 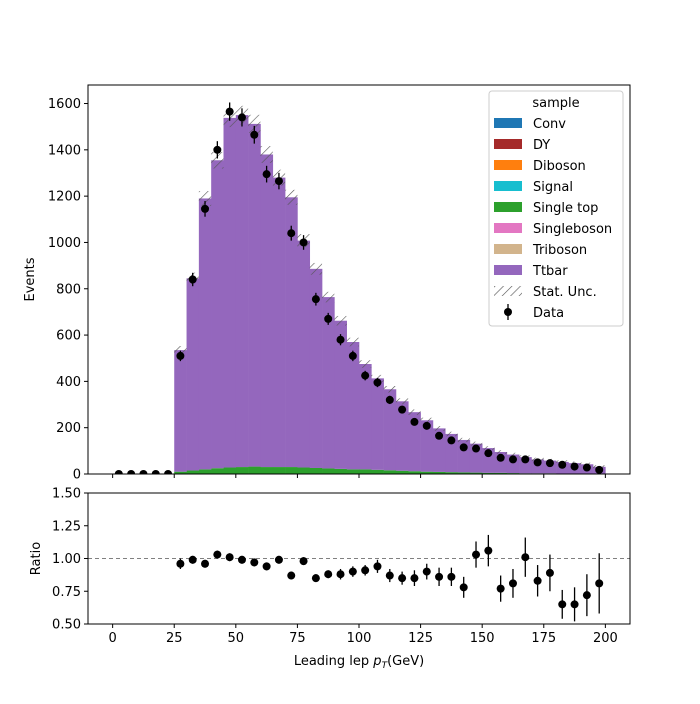 What do you see at coordinates (508, 249) in the screenshot?
I see `legend-swatch-triboson` at bounding box center [508, 249].